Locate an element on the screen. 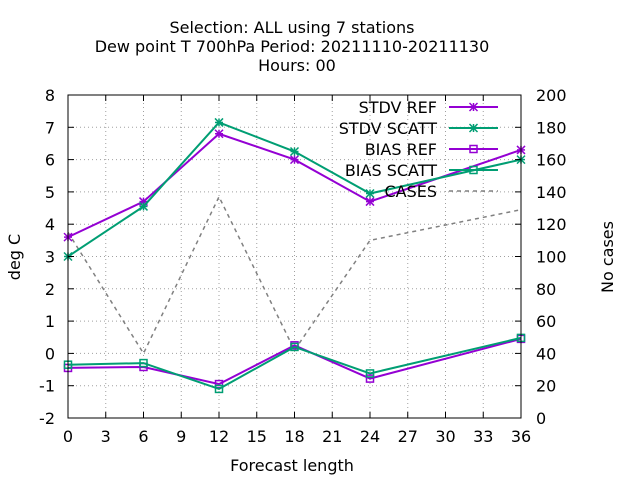  x-tick-label: 30 is located at coordinates (445, 436).